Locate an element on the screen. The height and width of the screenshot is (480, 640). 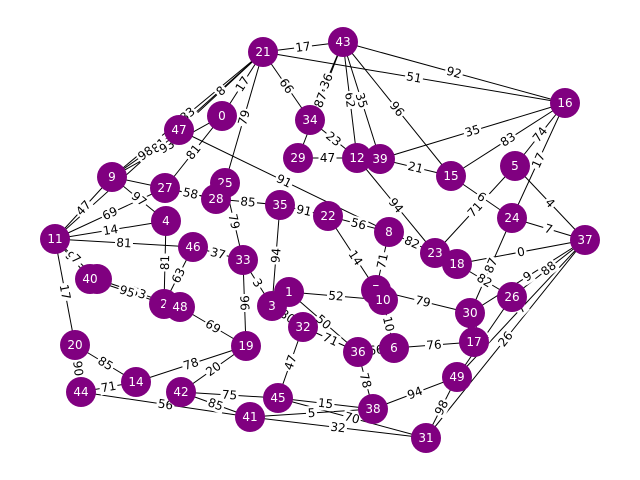
edge-label: 95 is located at coordinates (127, 291).